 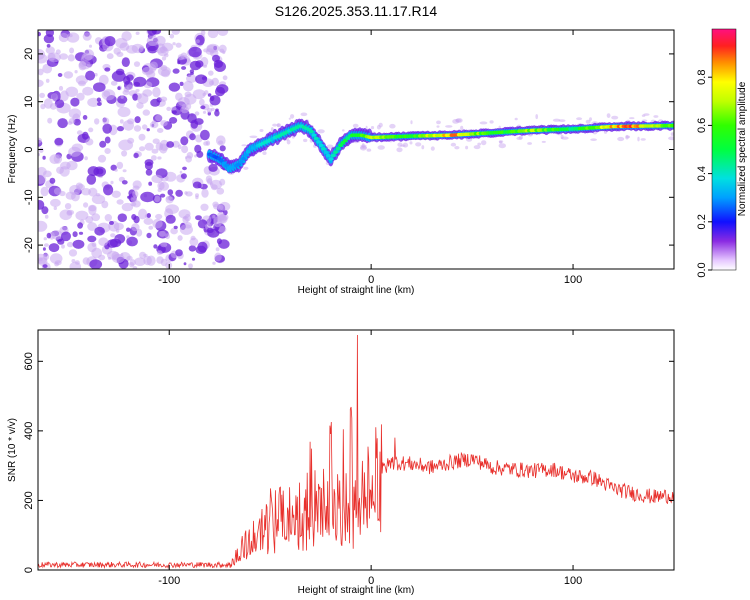 What do you see at coordinates (356, 11) in the screenshot?
I see `chart-title: S126.2025.353.11.17.R14` at bounding box center [356, 11].